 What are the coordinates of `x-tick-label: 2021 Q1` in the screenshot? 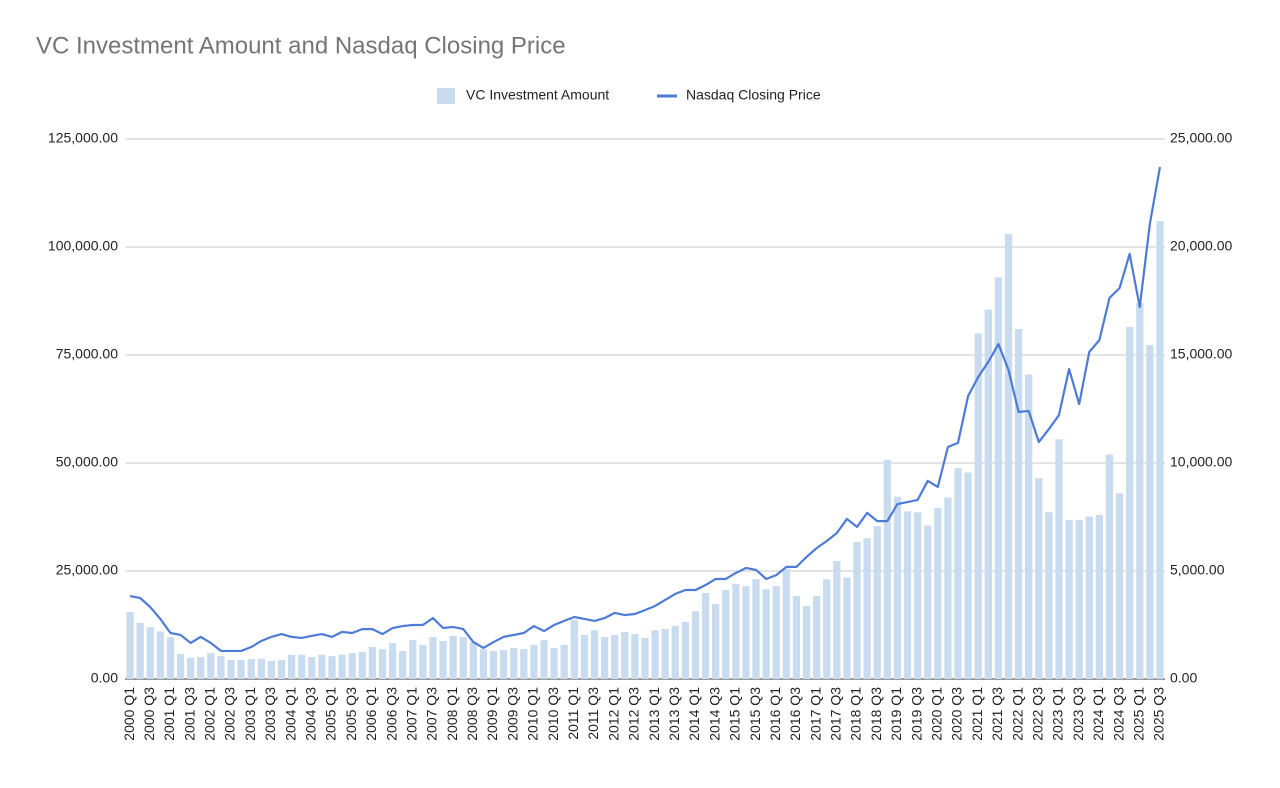 It's located at (977, 714).